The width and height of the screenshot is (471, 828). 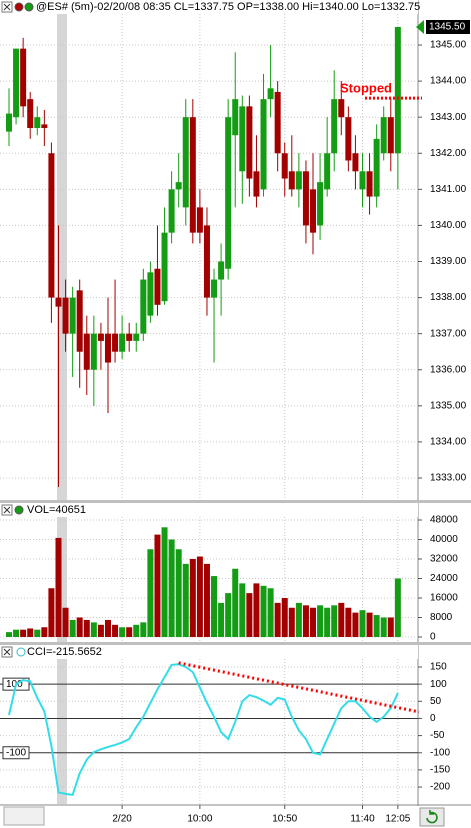 I want to click on y-tick-label: 1336.00, so click(x=448, y=369).